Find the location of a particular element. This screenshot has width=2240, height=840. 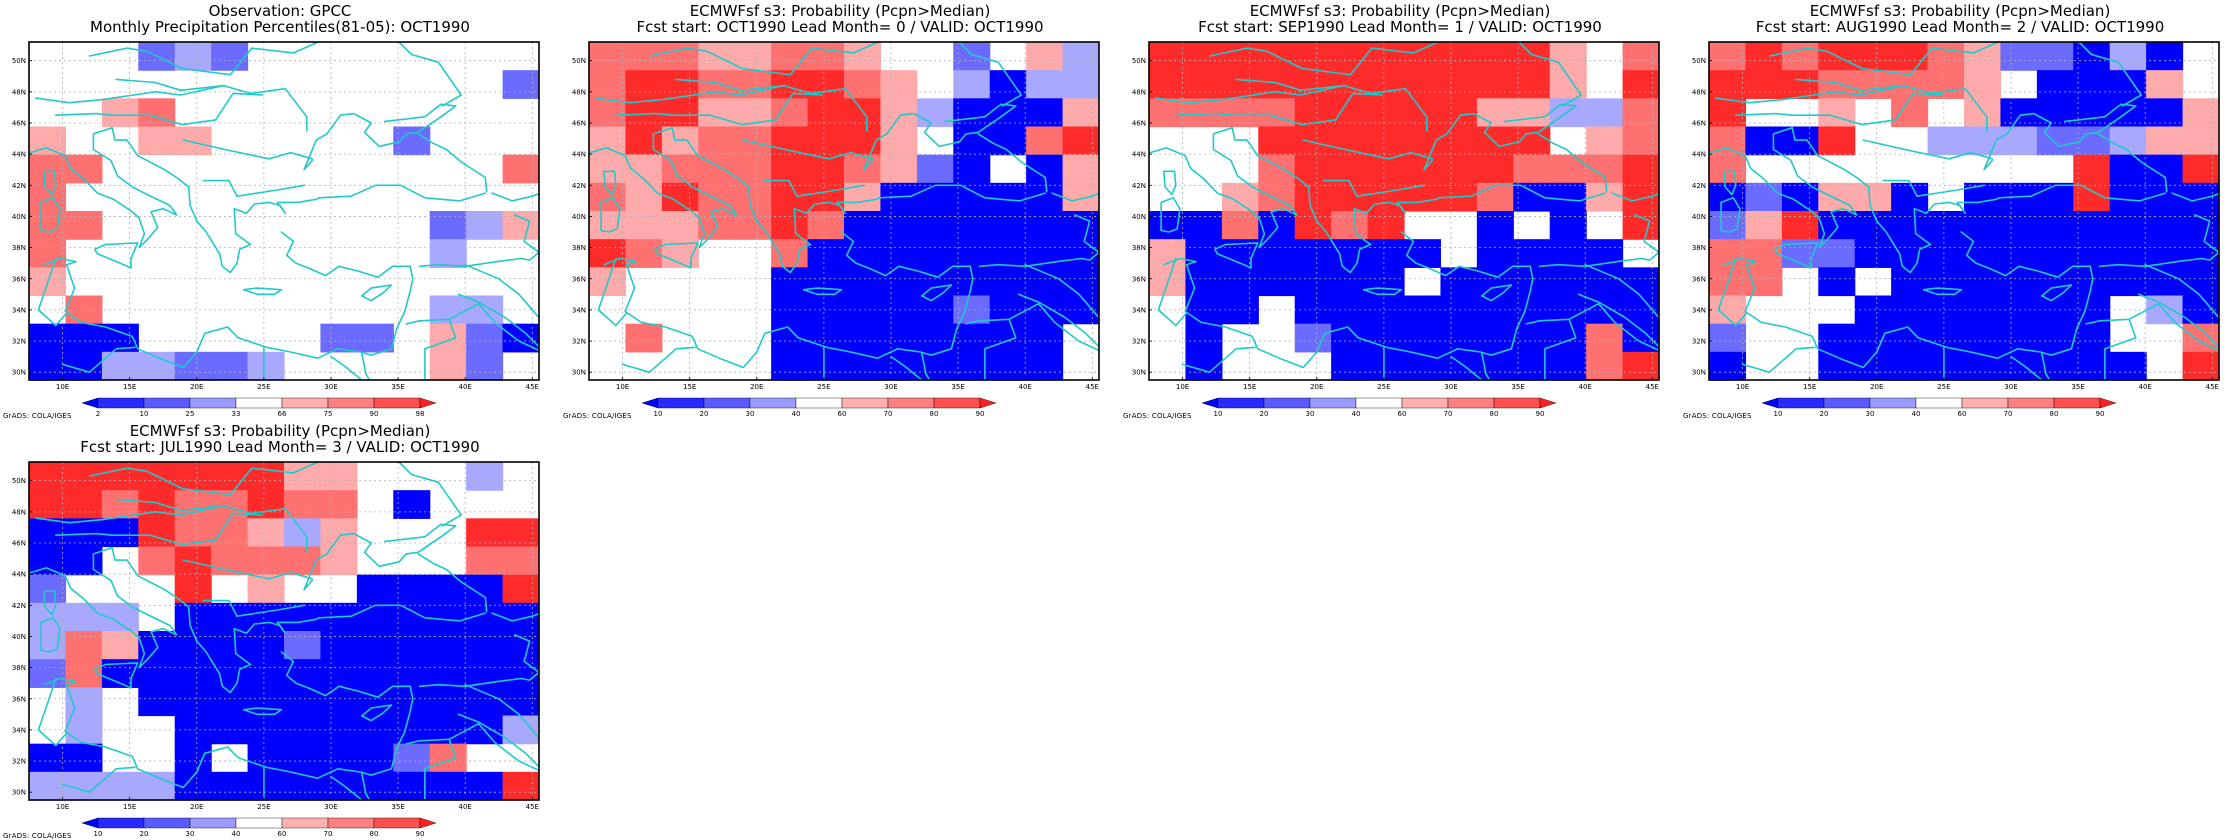

grads-credit: GrADS: COLA/IGES is located at coordinates (37, 836).